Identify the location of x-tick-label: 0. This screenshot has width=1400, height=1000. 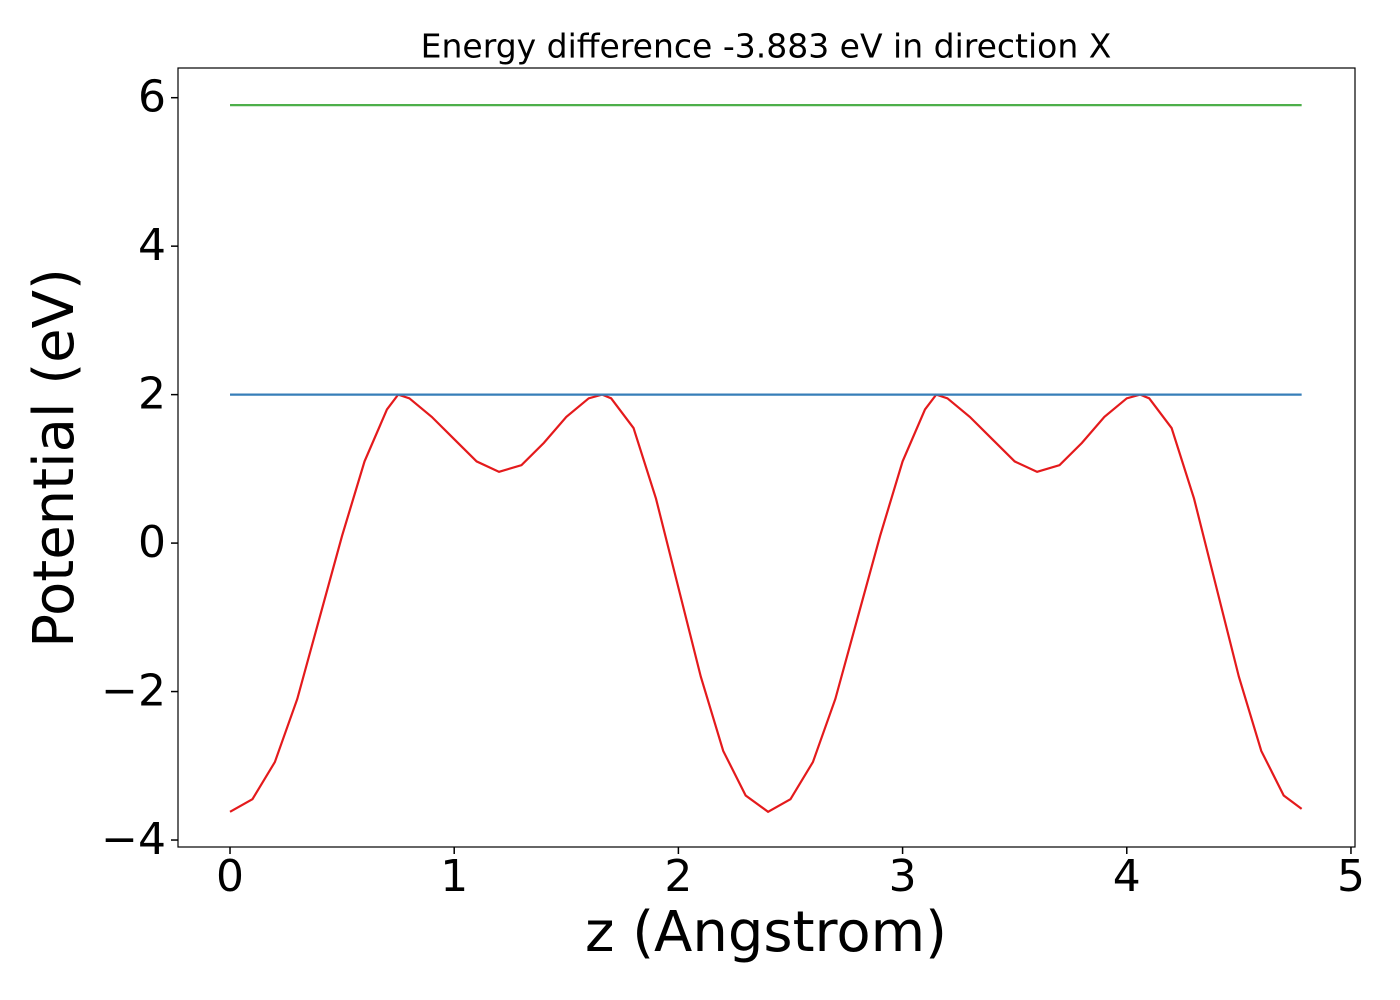
(230, 876).